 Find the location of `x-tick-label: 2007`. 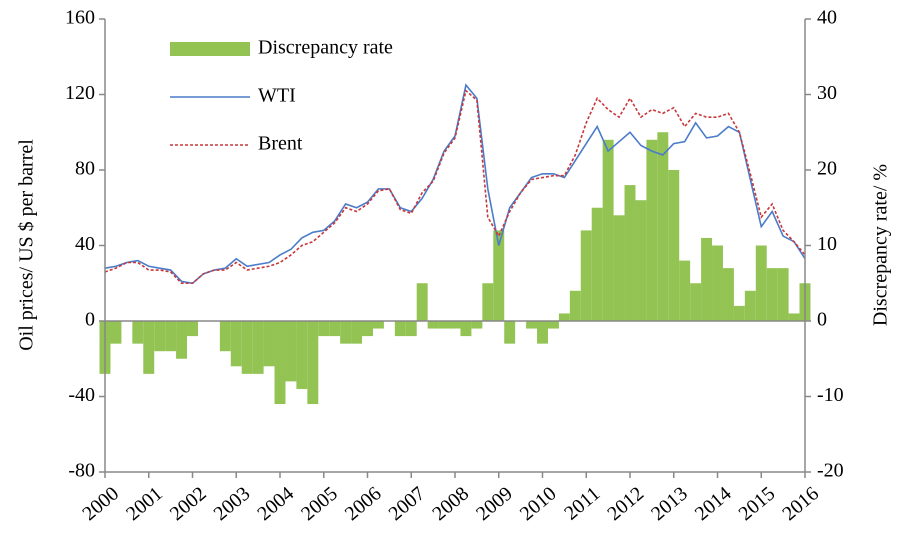

x-tick-label: 2007 is located at coordinates (407, 503).